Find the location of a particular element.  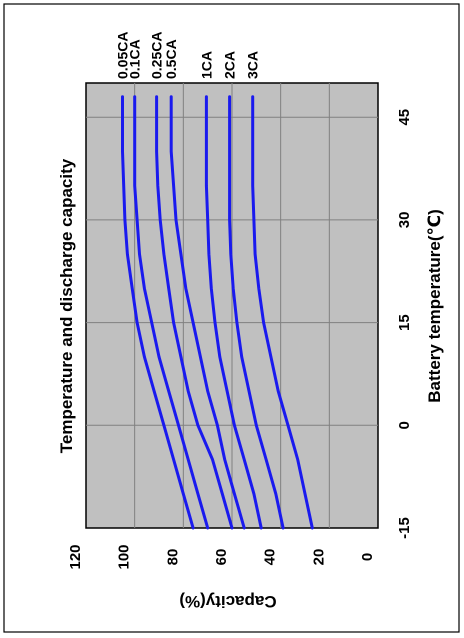

series-line-0.5CA is located at coordinates (207, 312).